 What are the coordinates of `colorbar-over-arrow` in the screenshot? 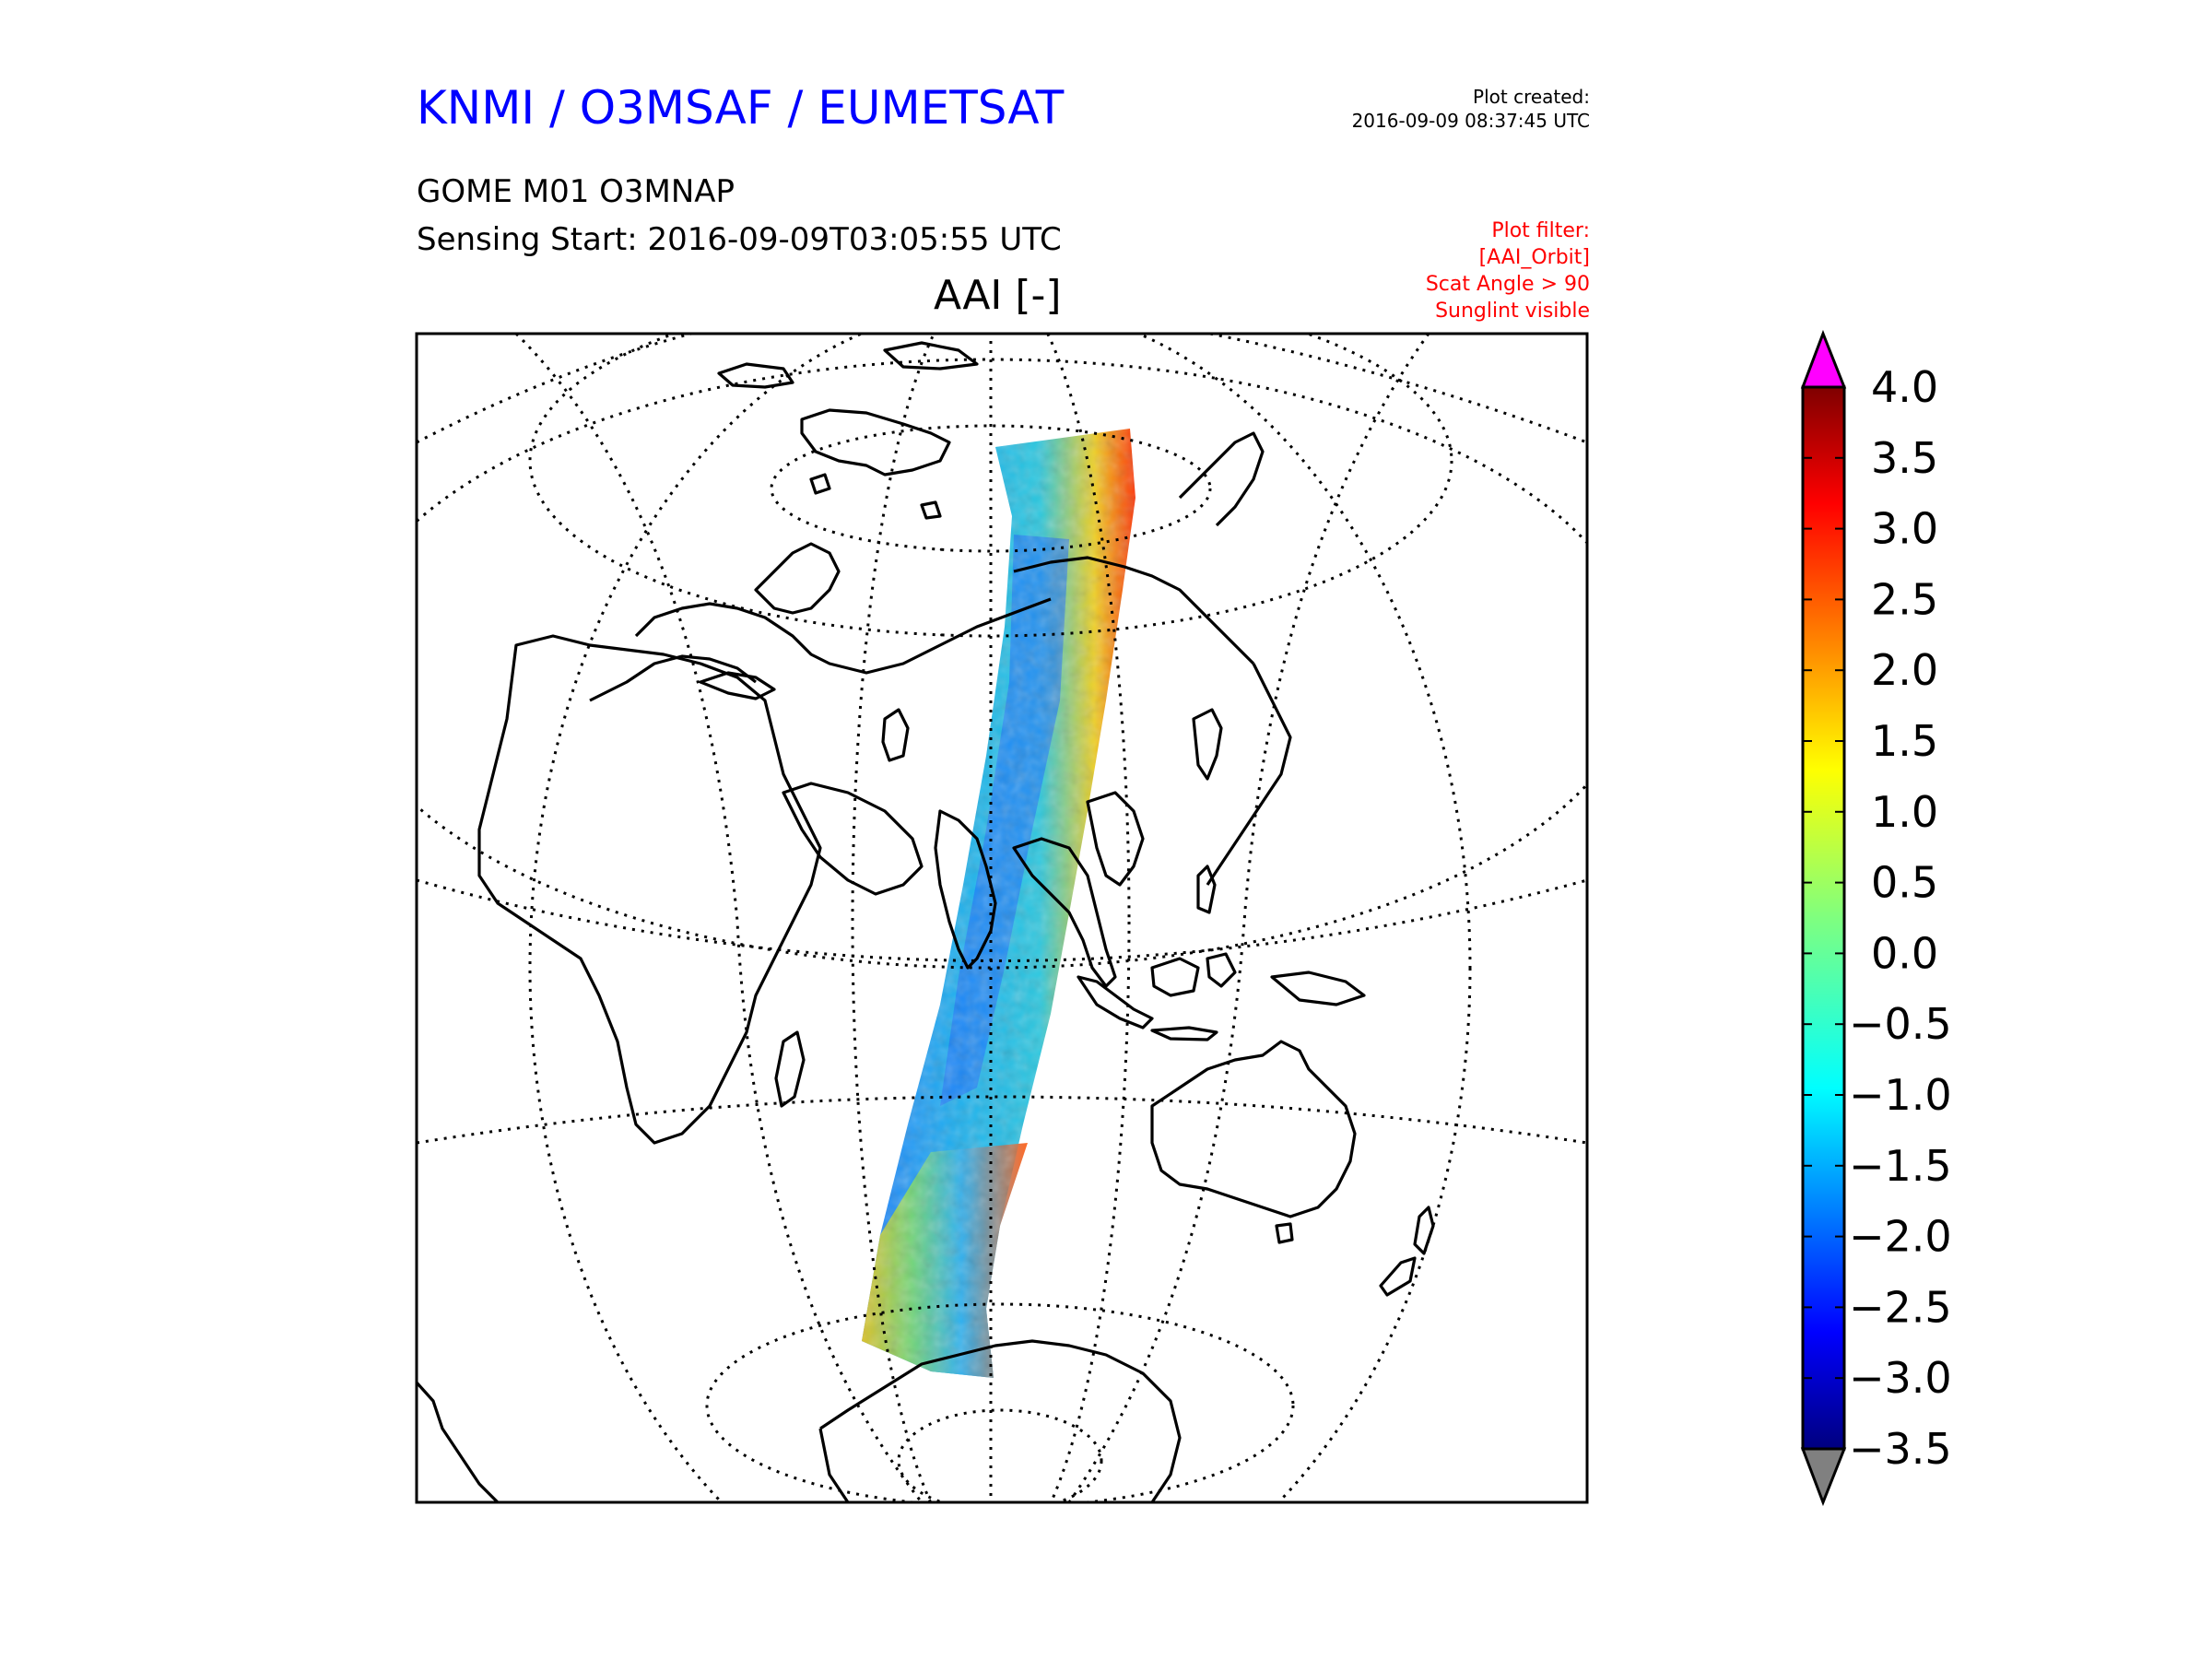 It's located at (1823, 359).